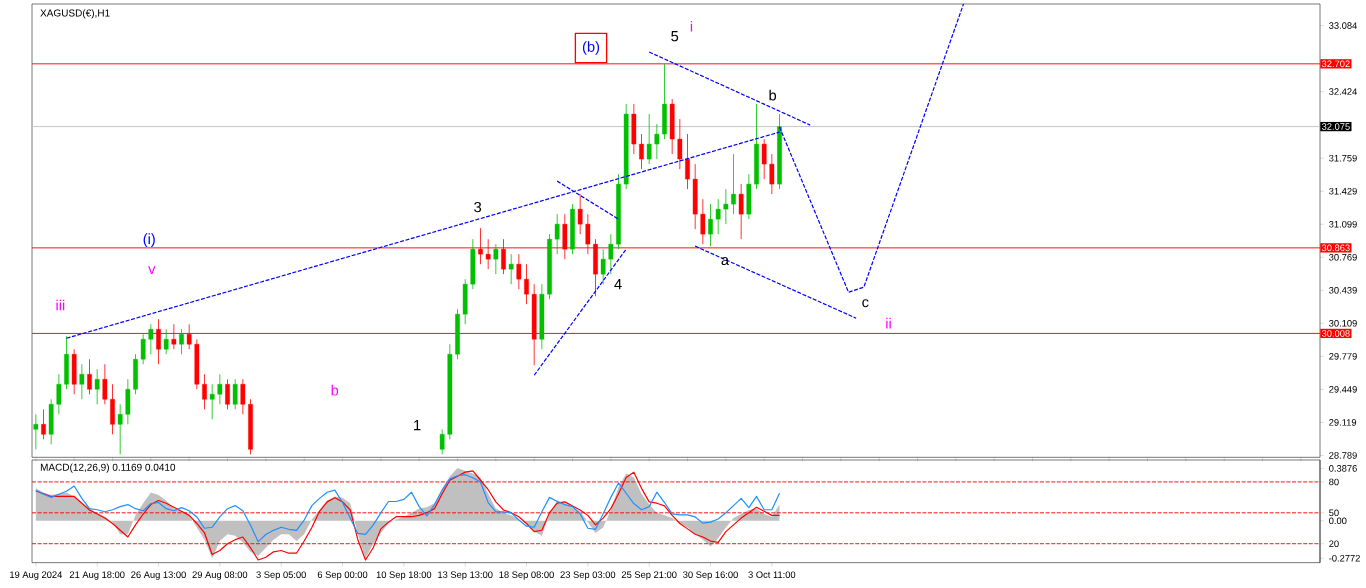  Describe the element at coordinates (36, 575) in the screenshot. I see `x-tick-label: 19 Aug 2024` at that location.